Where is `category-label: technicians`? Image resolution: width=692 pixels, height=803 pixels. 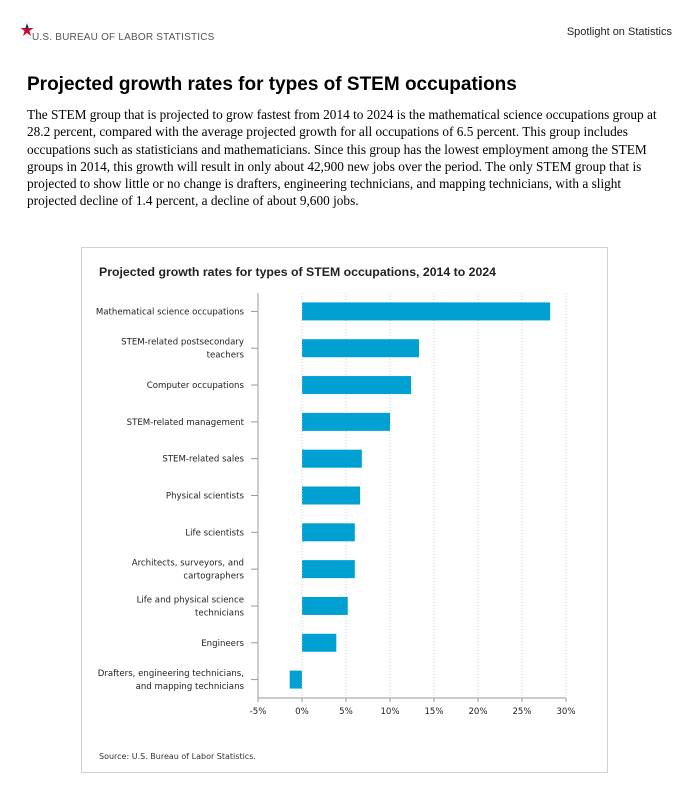
category-label: technicians is located at coordinates (219, 613).